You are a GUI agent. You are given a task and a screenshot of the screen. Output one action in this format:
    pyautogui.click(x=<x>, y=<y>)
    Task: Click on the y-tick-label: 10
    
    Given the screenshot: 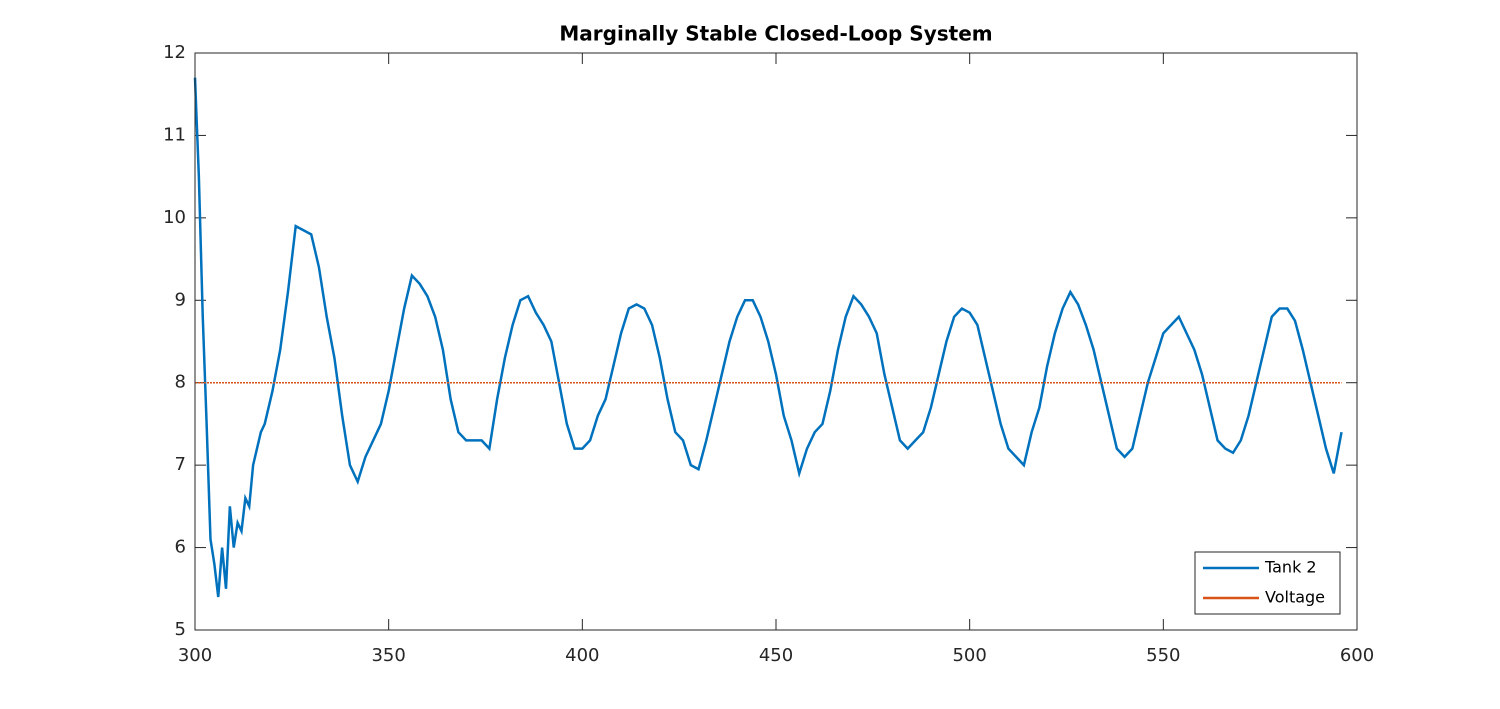 What is the action you would take?
    pyautogui.click(x=174, y=217)
    